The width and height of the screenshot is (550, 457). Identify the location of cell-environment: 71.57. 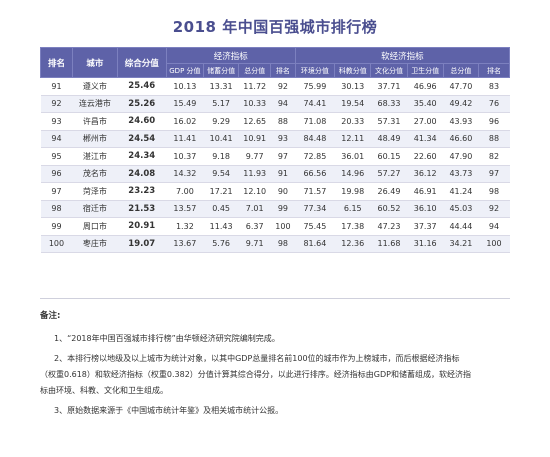
(315, 191).